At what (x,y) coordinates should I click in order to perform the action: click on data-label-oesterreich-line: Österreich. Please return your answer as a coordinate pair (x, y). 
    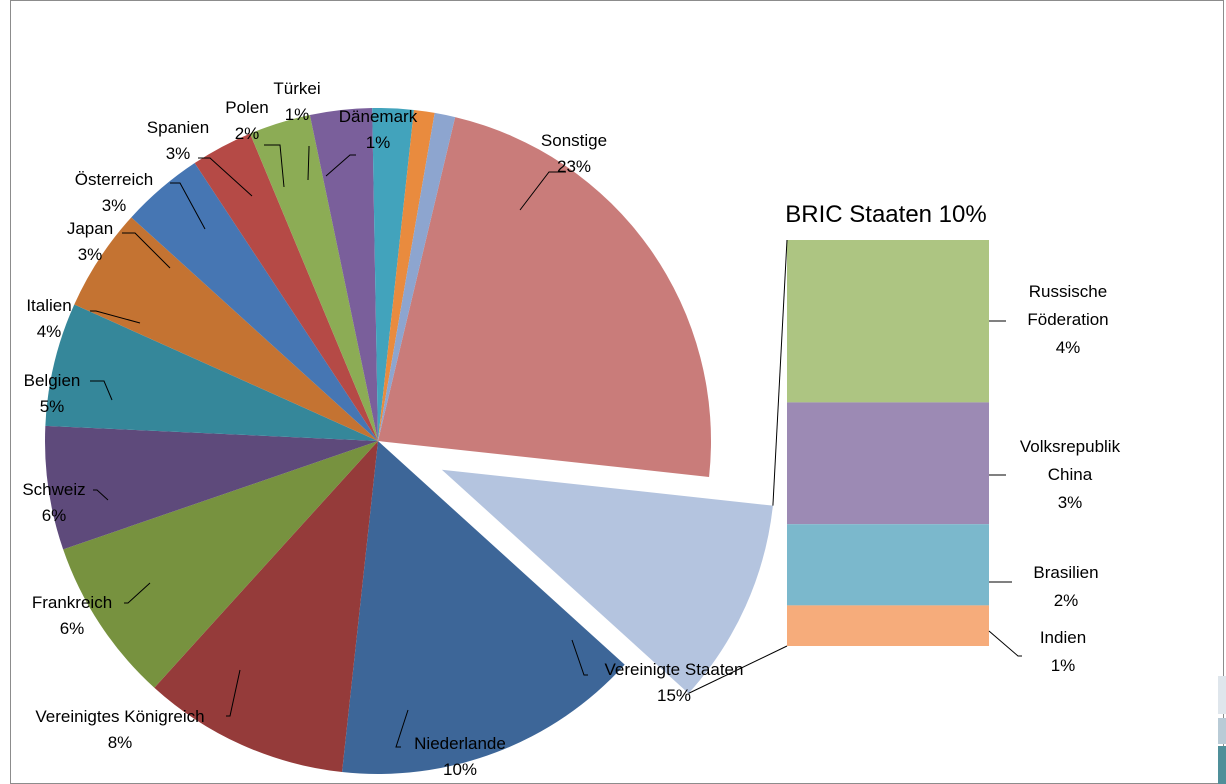
    Looking at the image, I should click on (114, 179).